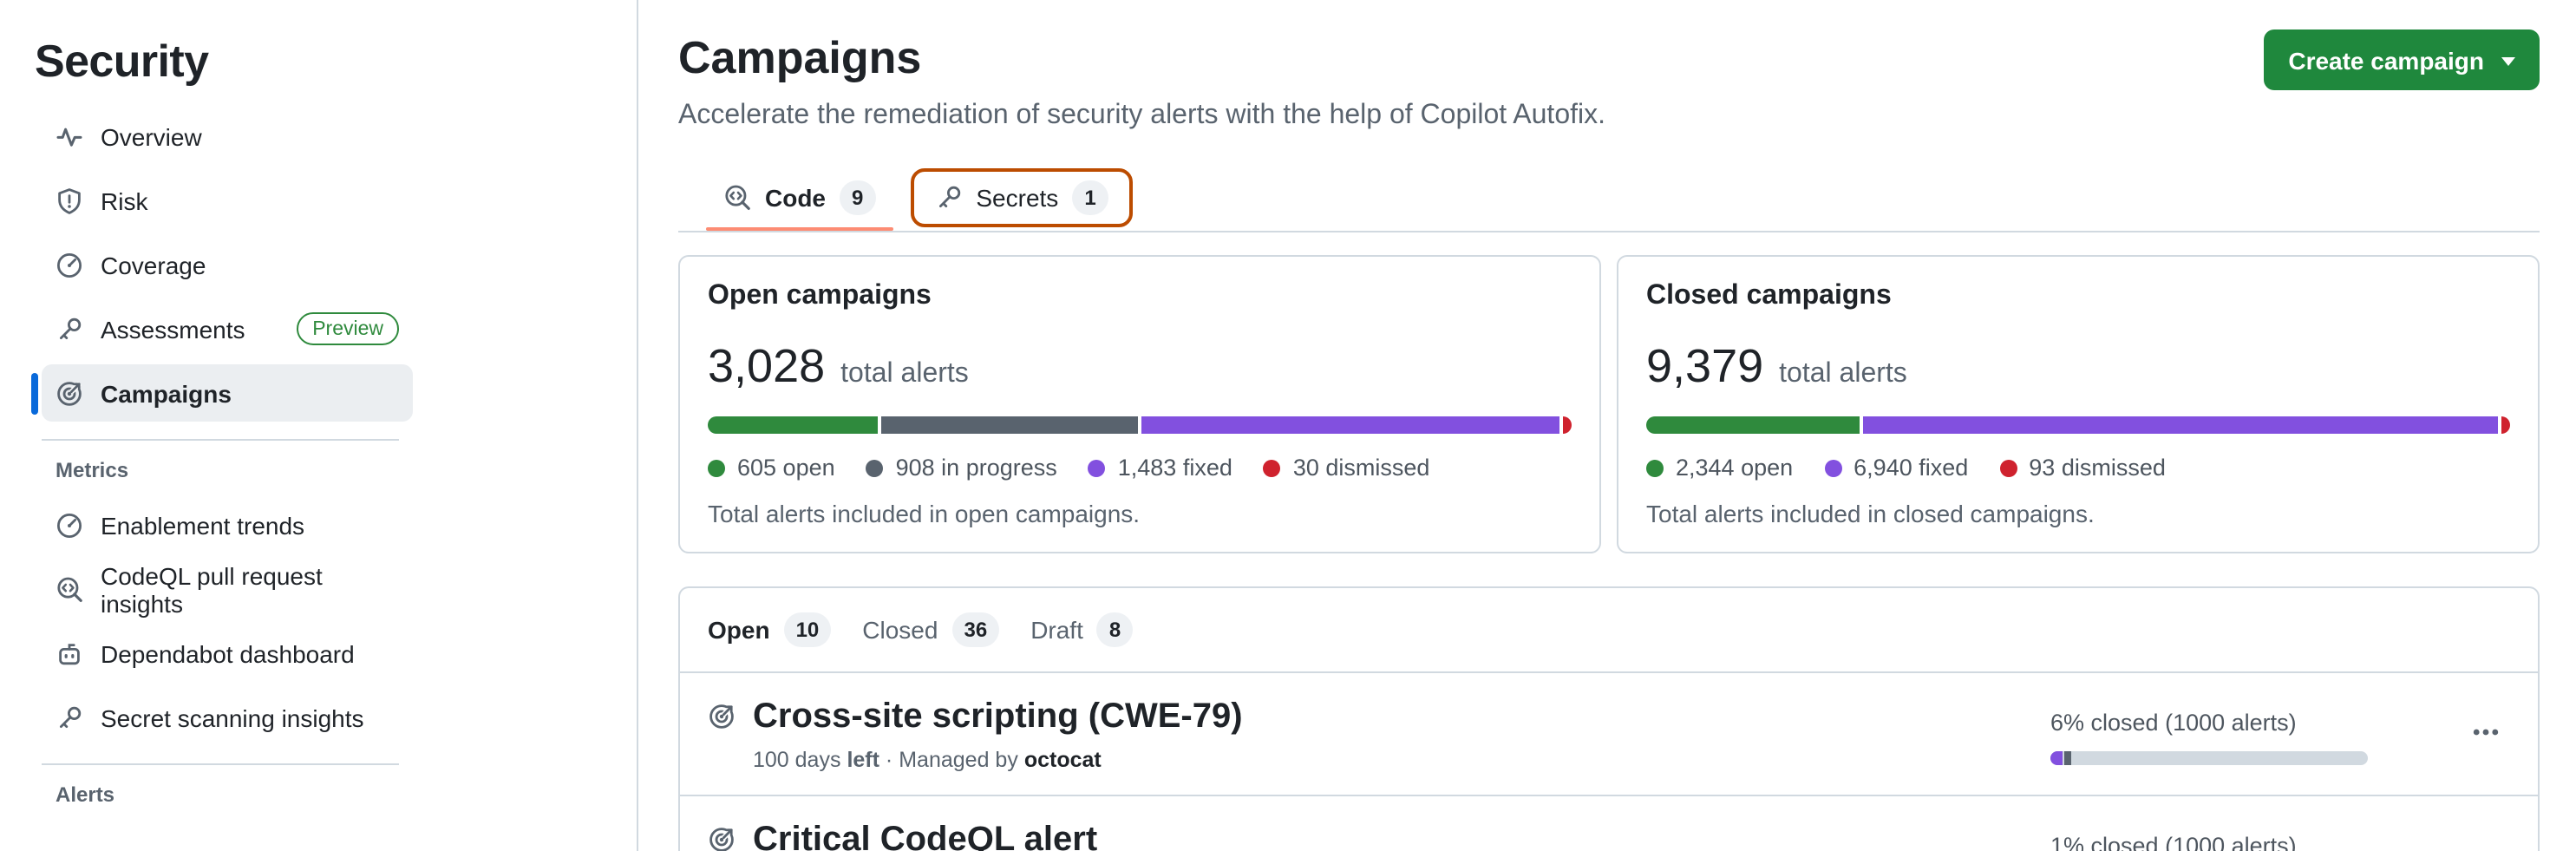 Image resolution: width=2576 pixels, height=851 pixels. Describe the element at coordinates (227, 718) in the screenshot. I see `sidebar-item-secret-scanning-insights: Secret scanning insights` at that location.